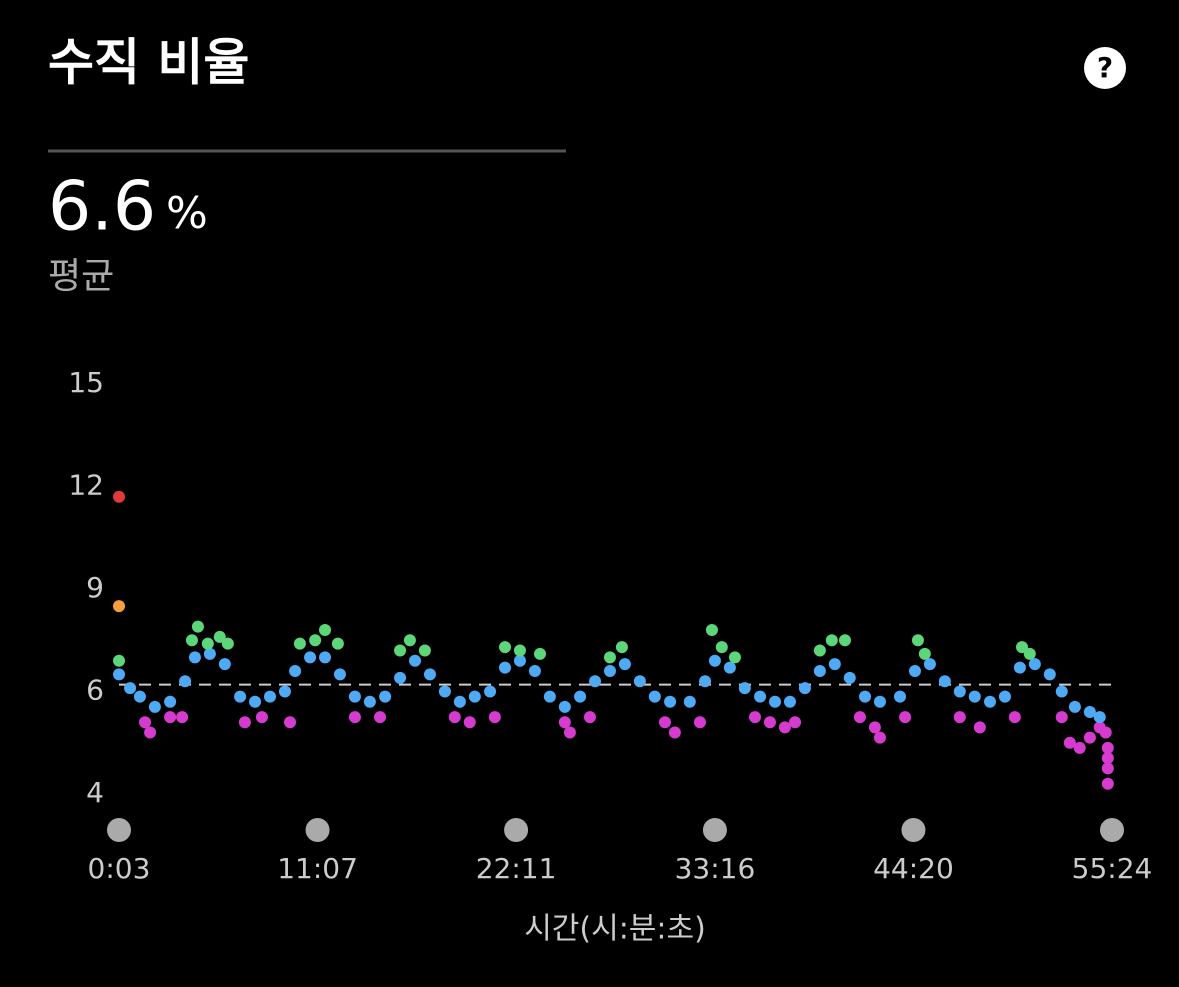 The height and width of the screenshot is (987, 1179). What do you see at coordinates (119, 868) in the screenshot?
I see `x-tick-label: 0:03` at bounding box center [119, 868].